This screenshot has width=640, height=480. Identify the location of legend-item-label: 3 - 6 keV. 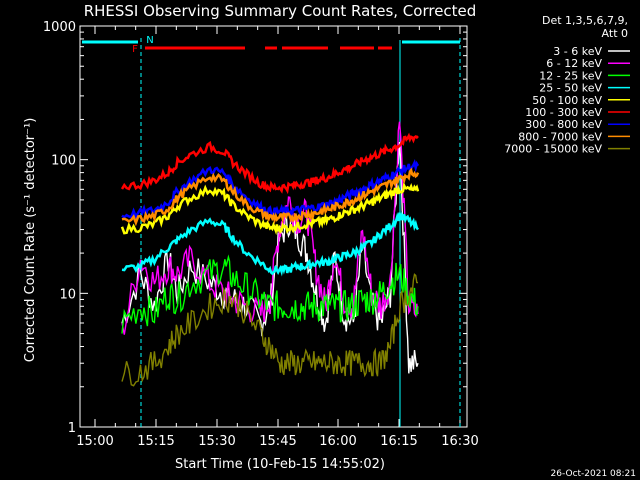
(577, 51).